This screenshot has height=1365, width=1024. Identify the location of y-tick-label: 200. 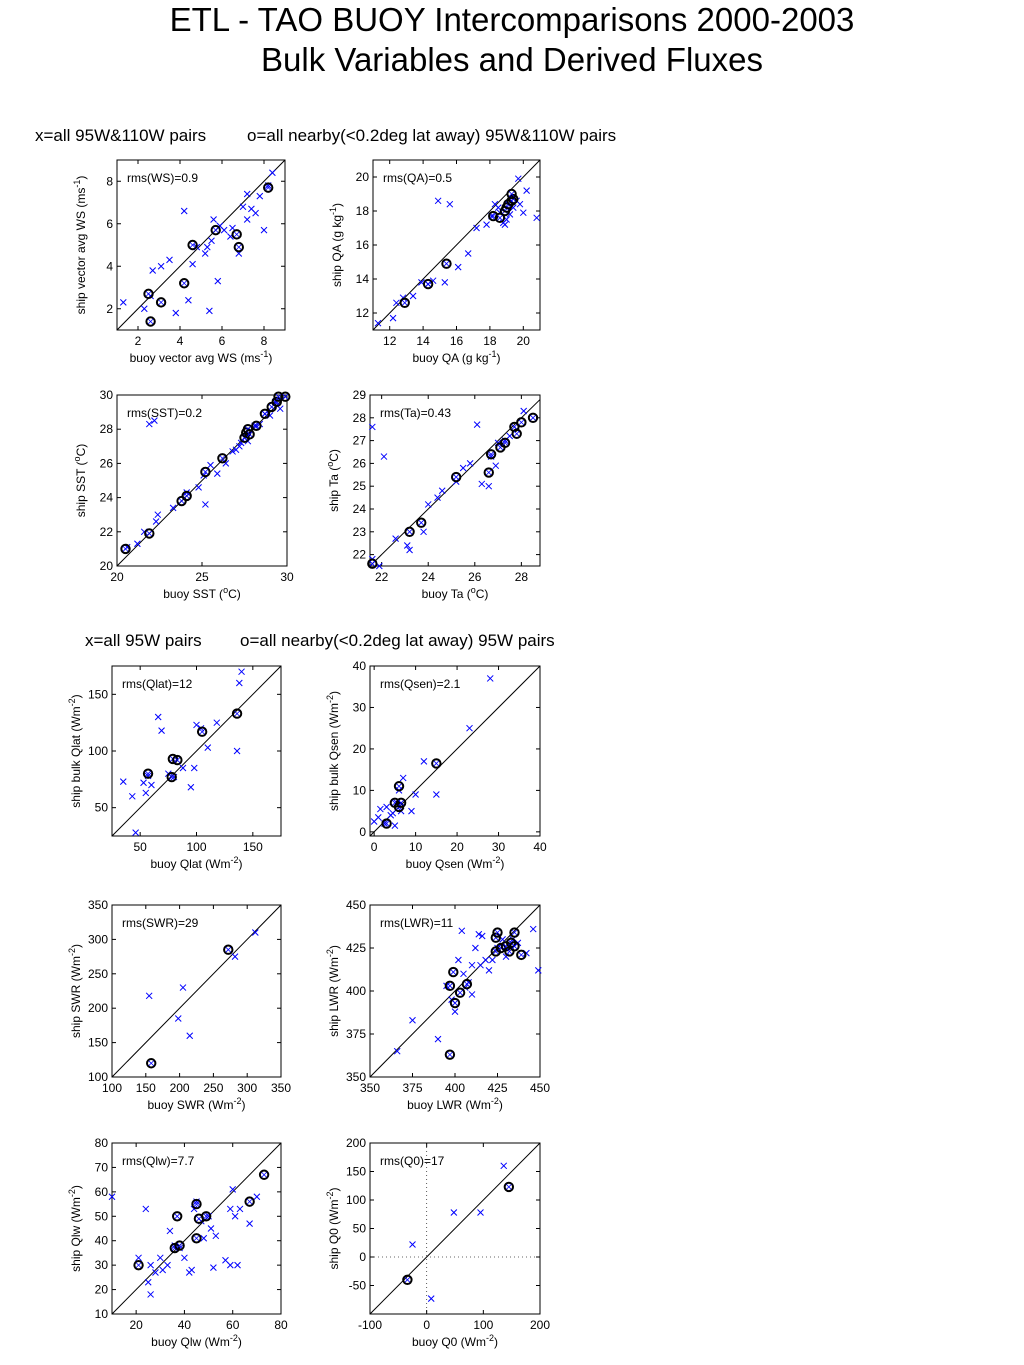
(356, 1143).